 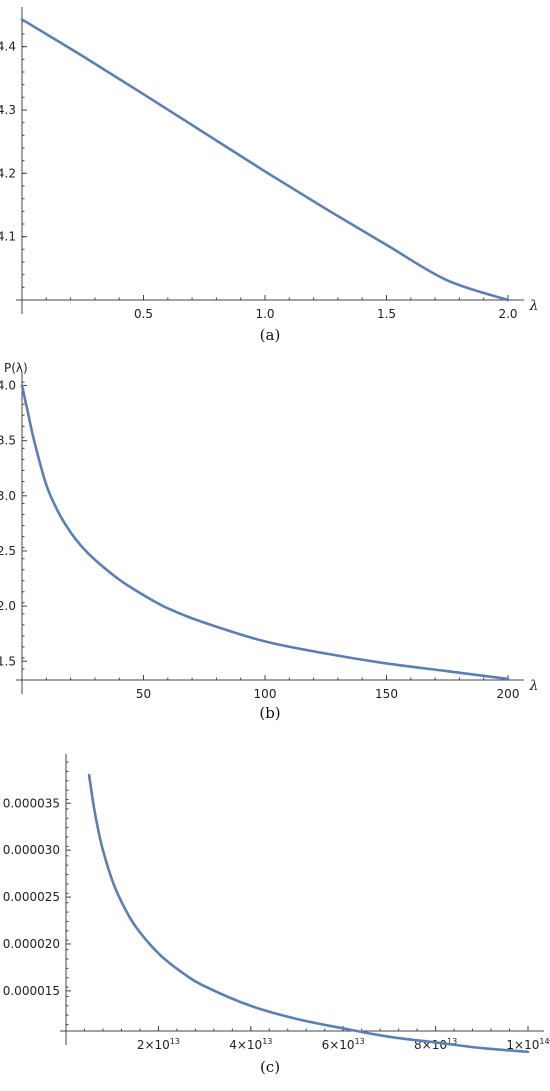 I want to click on x-tick-label-b: 50, so click(x=143, y=694).